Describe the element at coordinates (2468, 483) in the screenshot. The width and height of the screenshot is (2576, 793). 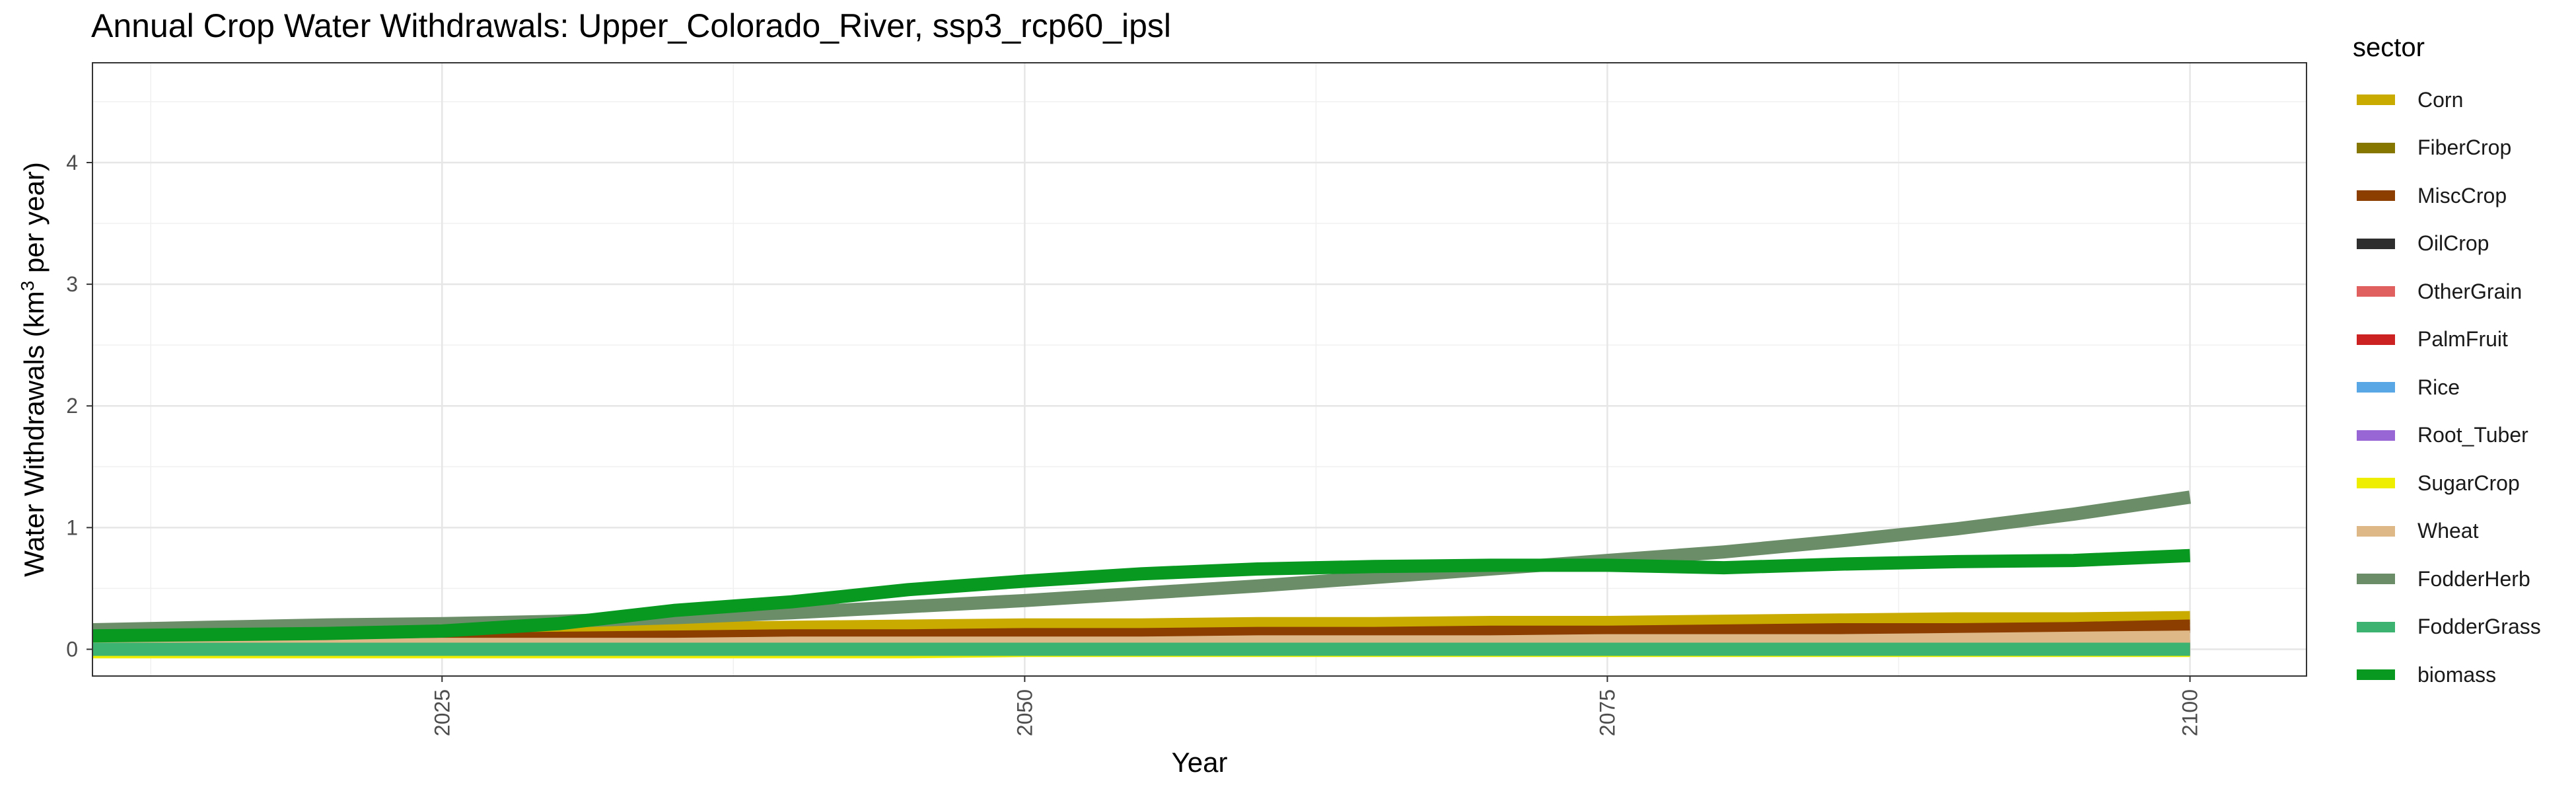
I see `legend-label: SugarCrop` at that location.